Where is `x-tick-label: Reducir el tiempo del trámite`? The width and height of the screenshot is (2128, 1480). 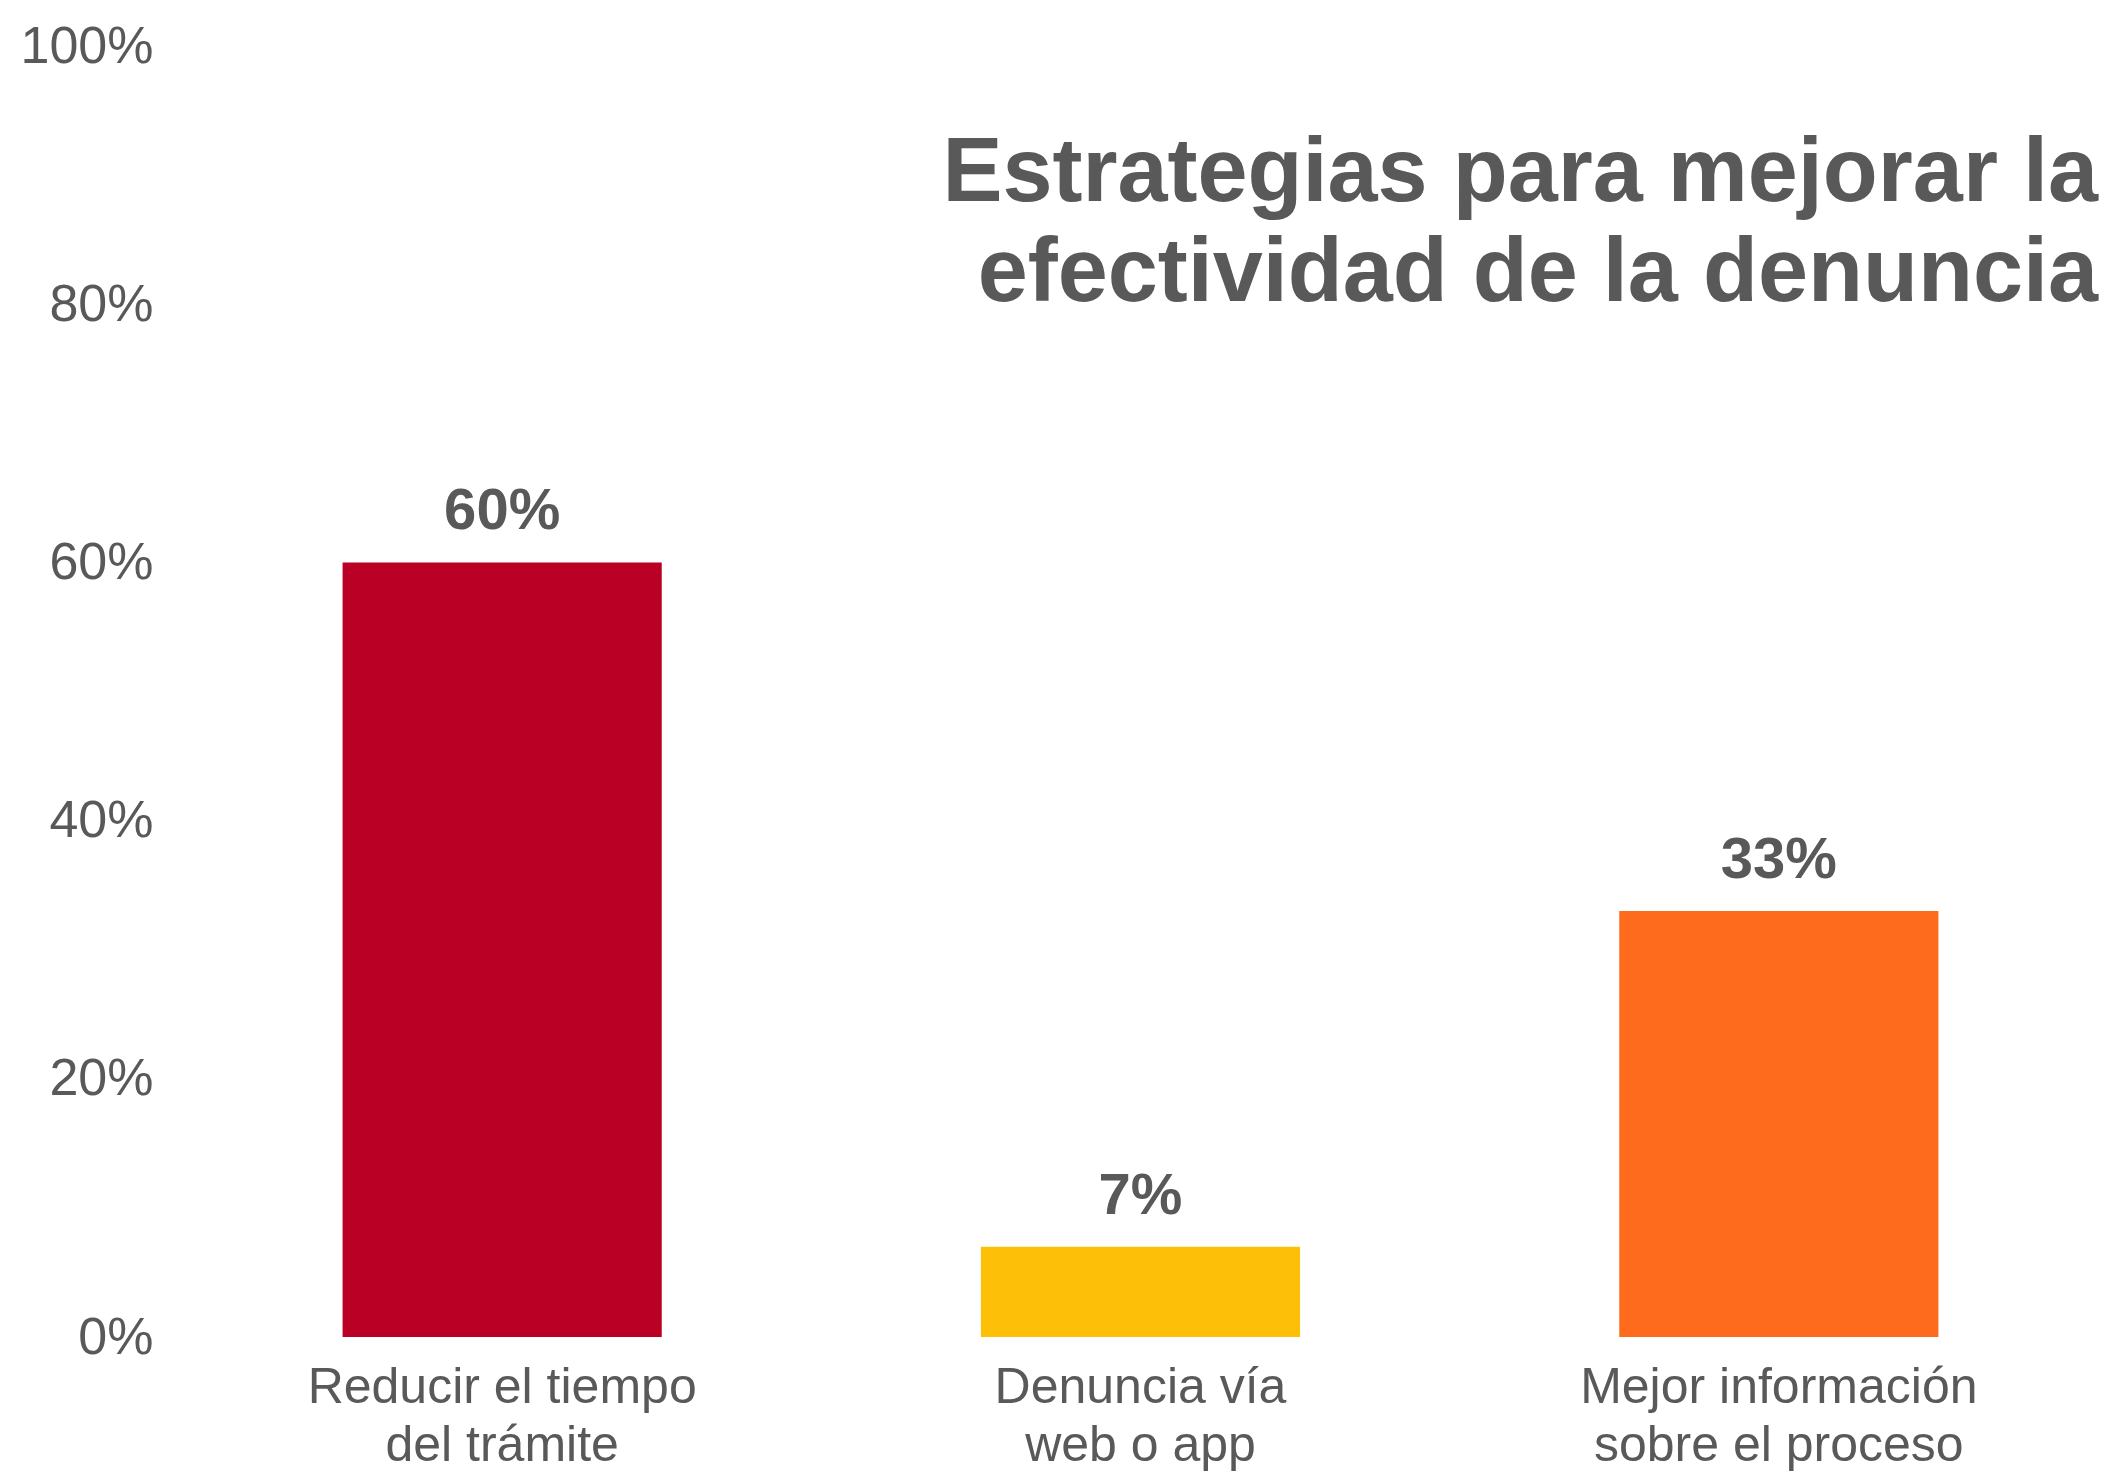
x-tick-label: Reducir el tiempo del trámite is located at coordinates (502, 1414).